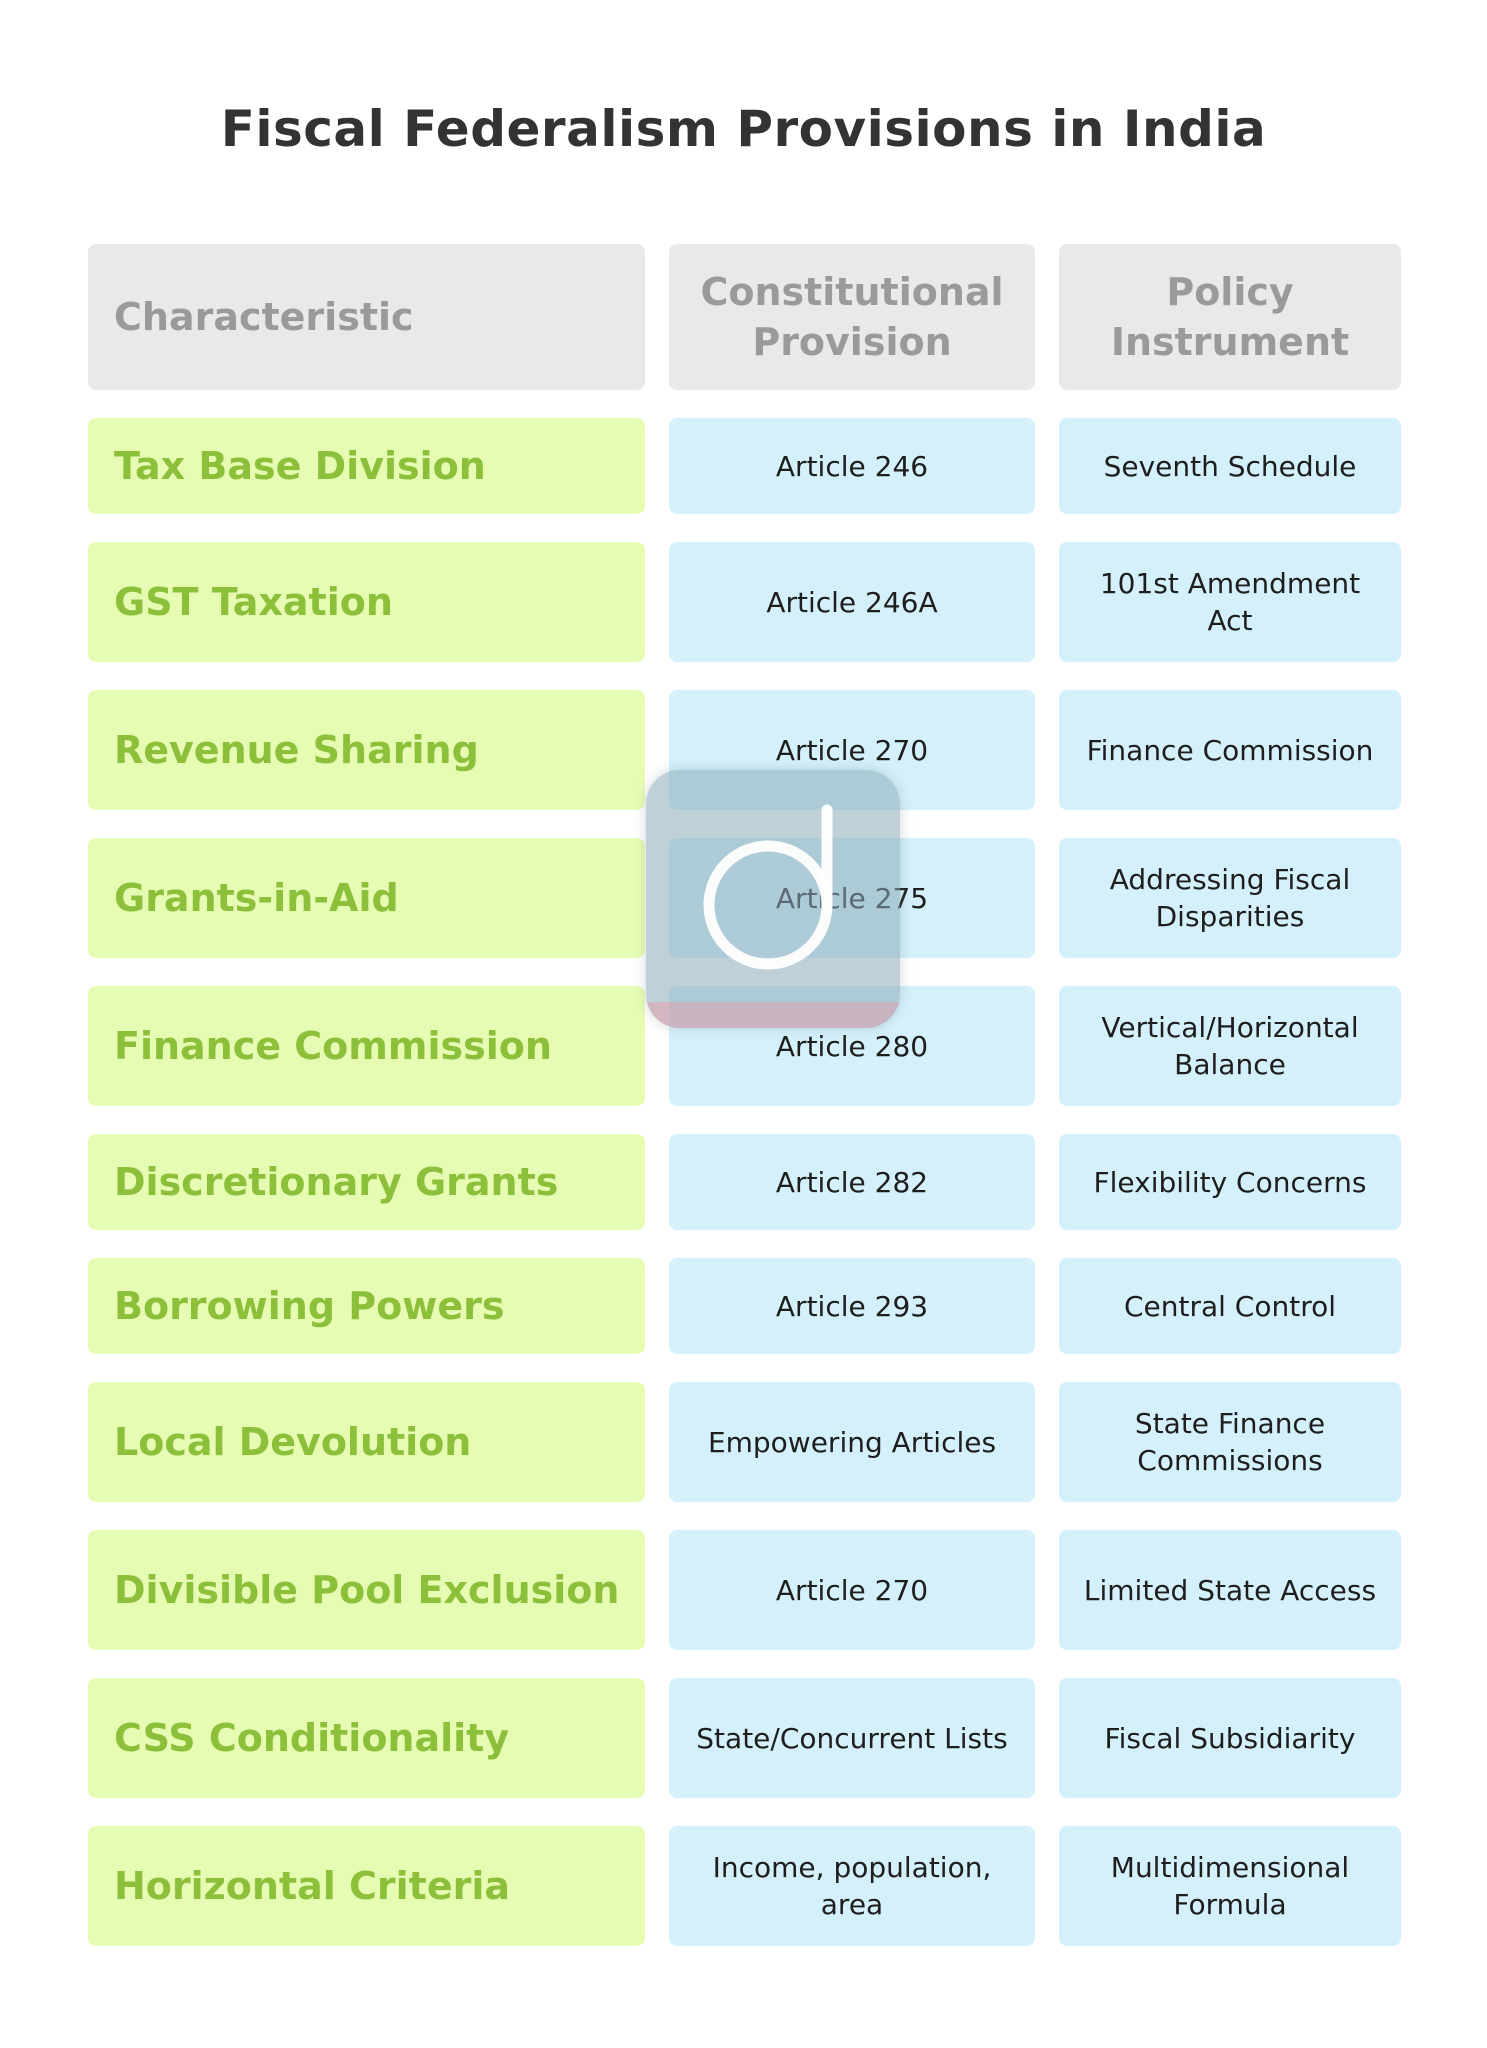  I want to click on instrument-cell: Central Control, so click(1230, 1306).